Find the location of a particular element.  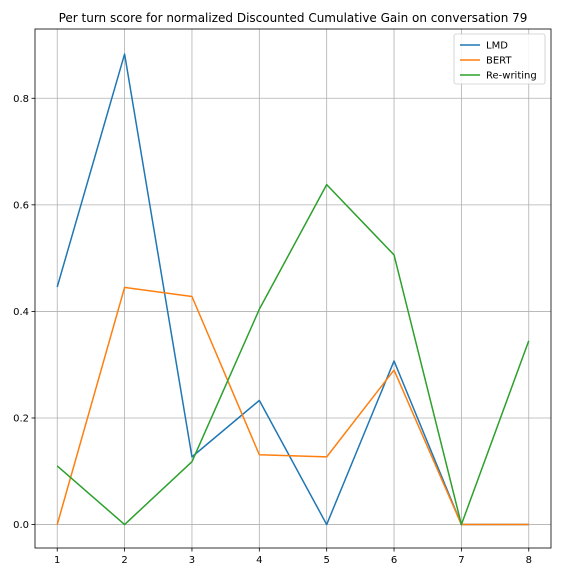

y-tick-label: 0.0 is located at coordinates (21, 525).